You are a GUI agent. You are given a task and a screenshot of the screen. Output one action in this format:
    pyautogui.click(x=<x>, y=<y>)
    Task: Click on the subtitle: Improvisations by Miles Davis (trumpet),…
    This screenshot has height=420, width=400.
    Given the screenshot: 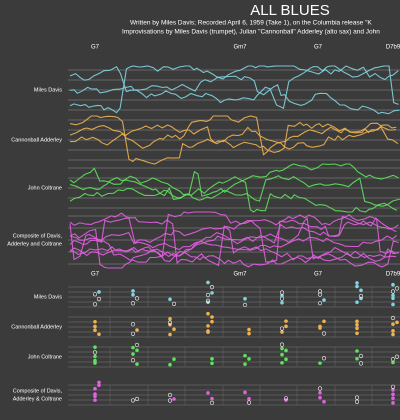 What is the action you would take?
    pyautogui.click(x=251, y=32)
    